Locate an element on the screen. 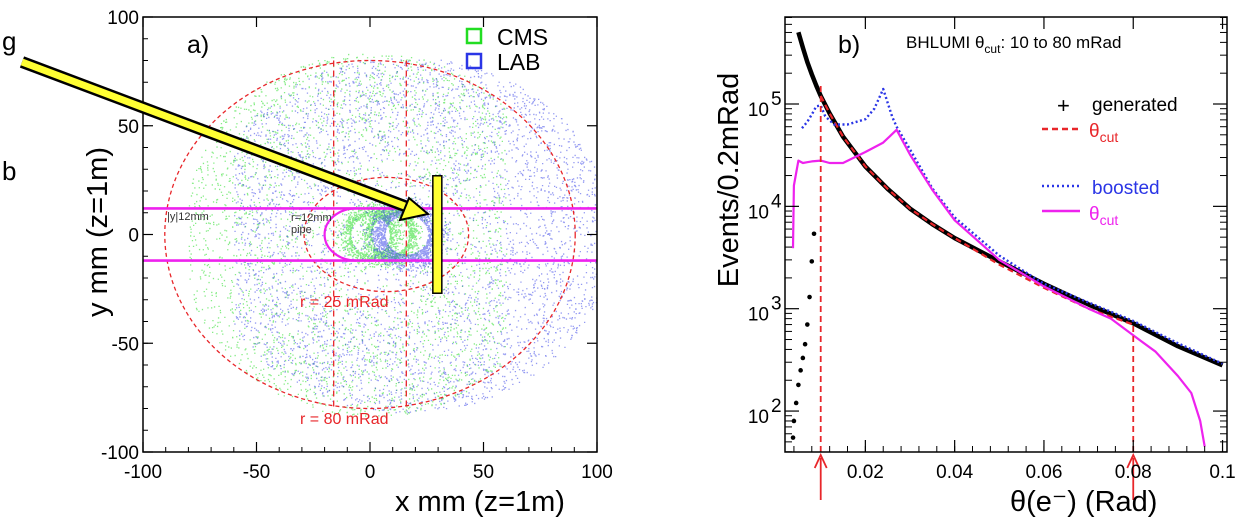 The image size is (1239, 523). detector-bar is located at coordinates (437, 234).